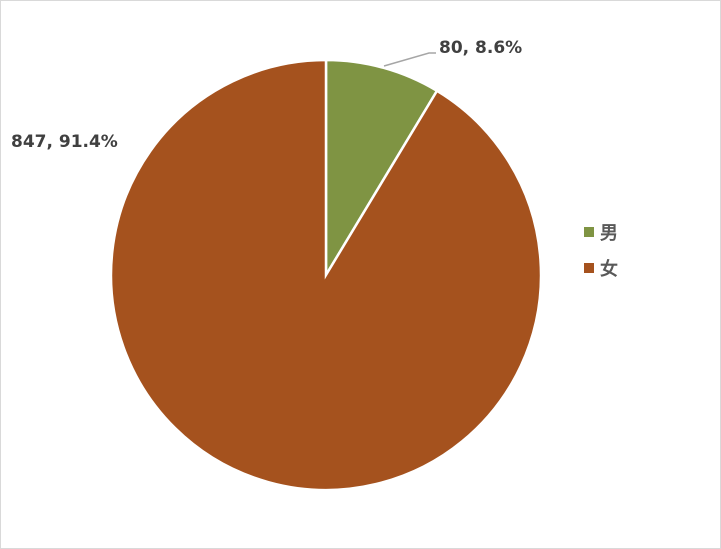  What do you see at coordinates (64, 142) in the screenshot?
I see `data-label-female: 847, 91.4%` at bounding box center [64, 142].